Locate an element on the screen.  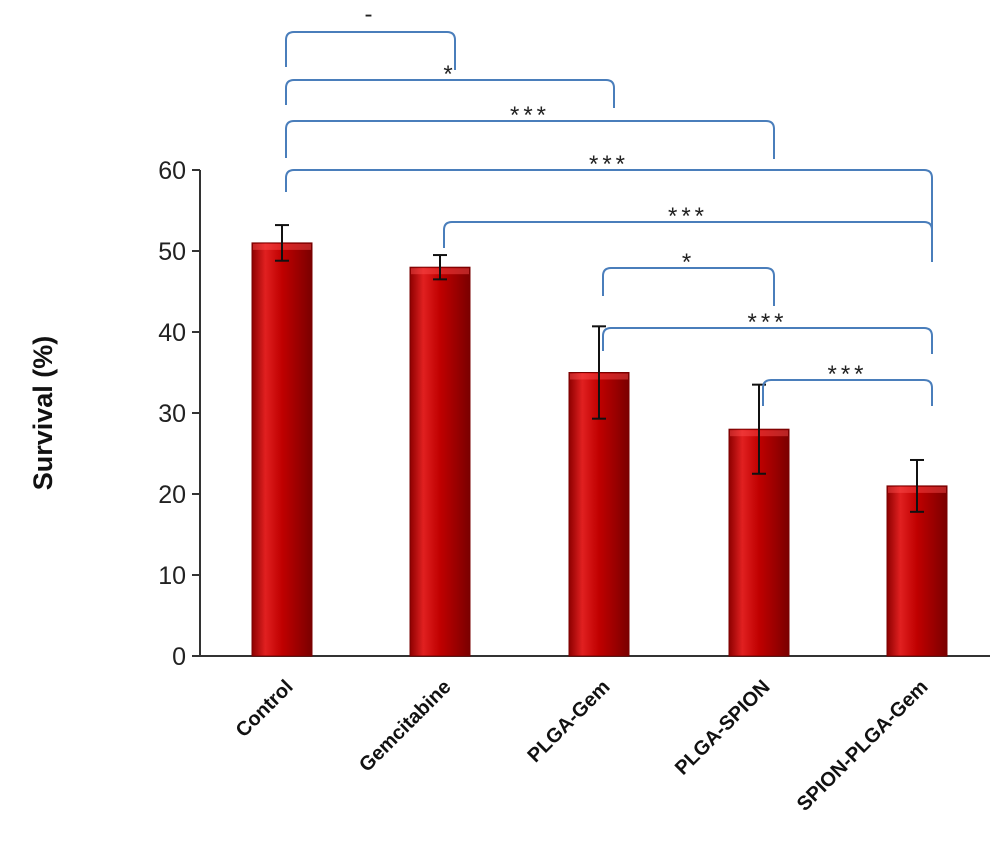
y-tick-label-60: 60 is located at coordinates (172, 171).